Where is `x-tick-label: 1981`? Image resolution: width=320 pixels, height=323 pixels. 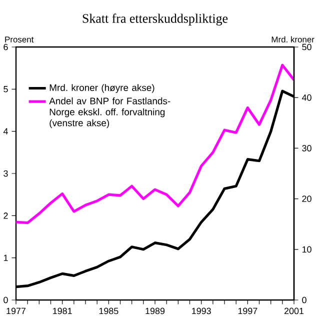
x-tick-label: 1981 is located at coordinates (62, 311).